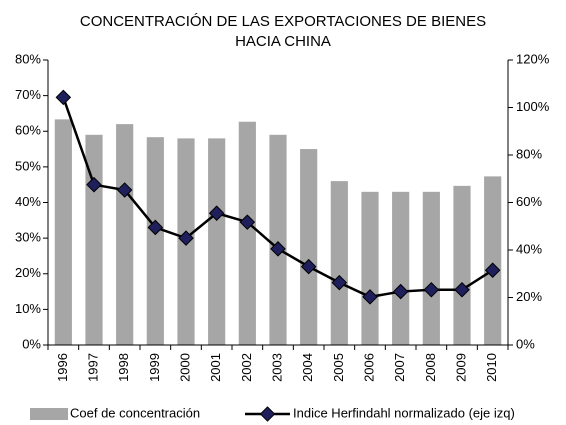  Describe the element at coordinates (529, 153) in the screenshot. I see `y2-tick-label: 80%` at that location.